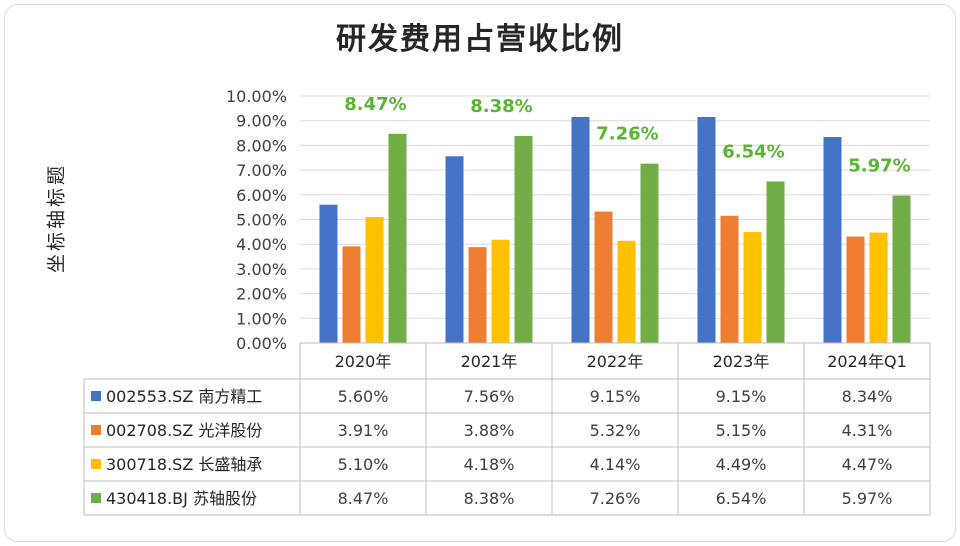  Describe the element at coordinates (261, 121) in the screenshot. I see `y-tick-label: 9.00%` at that location.